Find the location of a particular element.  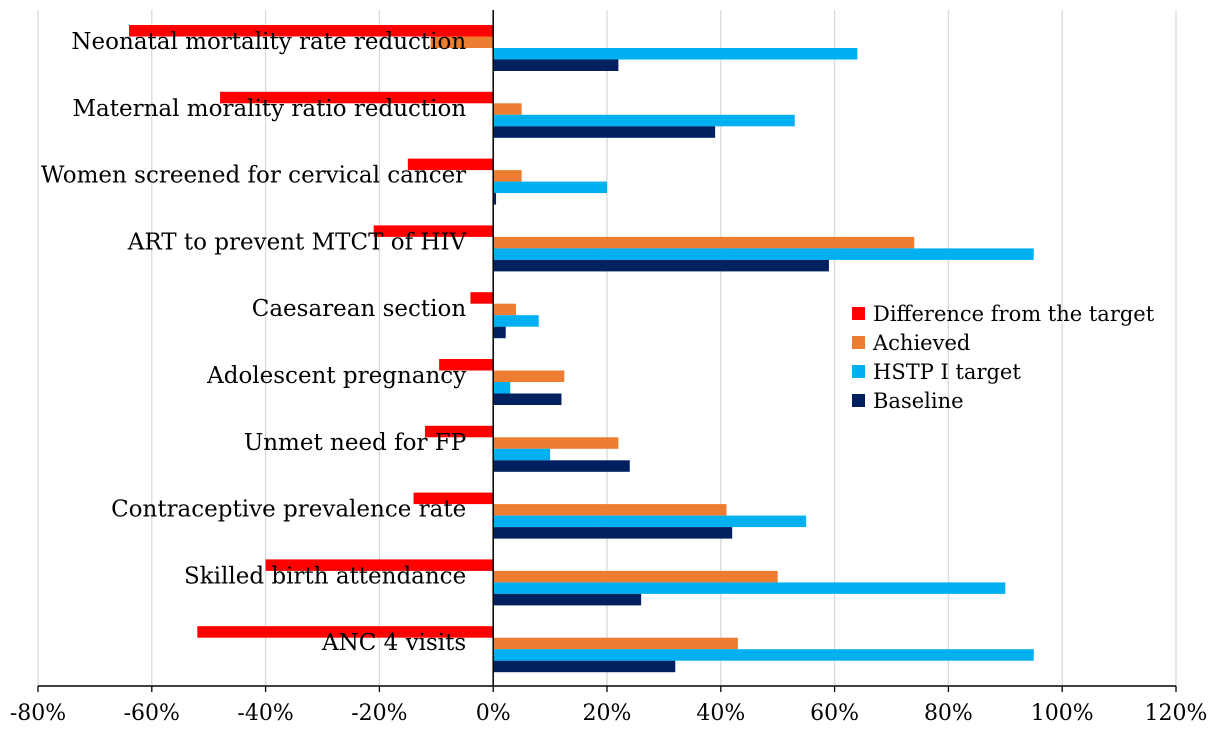

legend-label: Achieved is located at coordinates (921, 343).